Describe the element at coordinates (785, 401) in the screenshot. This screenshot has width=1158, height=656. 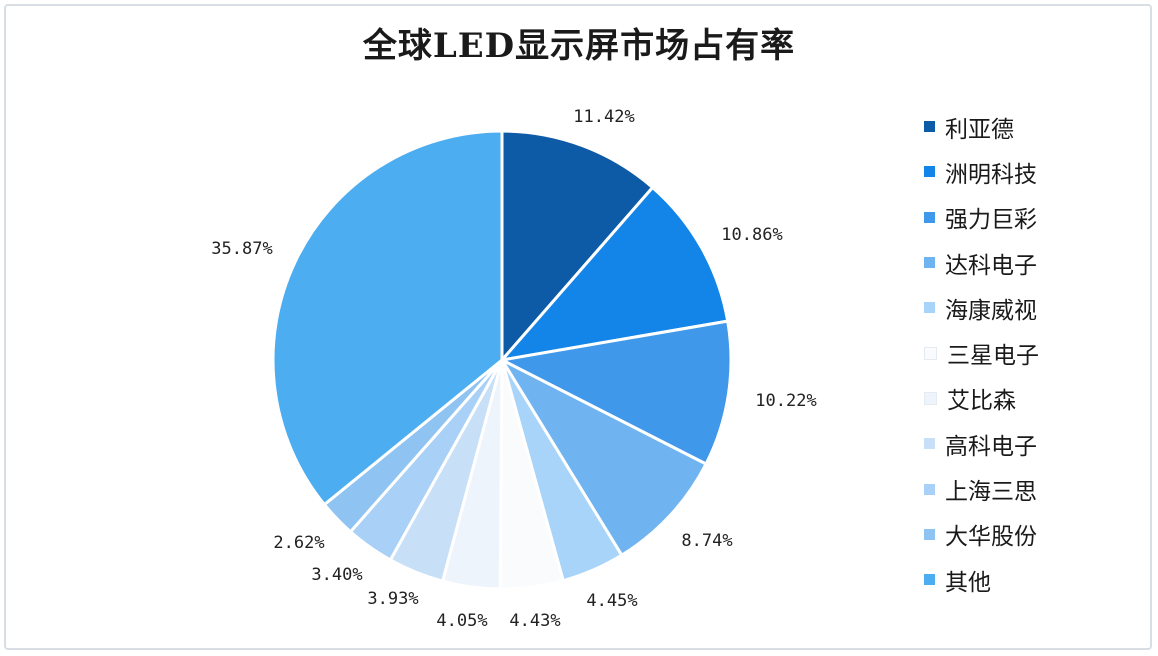
I see `data-label: 10.22%` at that location.